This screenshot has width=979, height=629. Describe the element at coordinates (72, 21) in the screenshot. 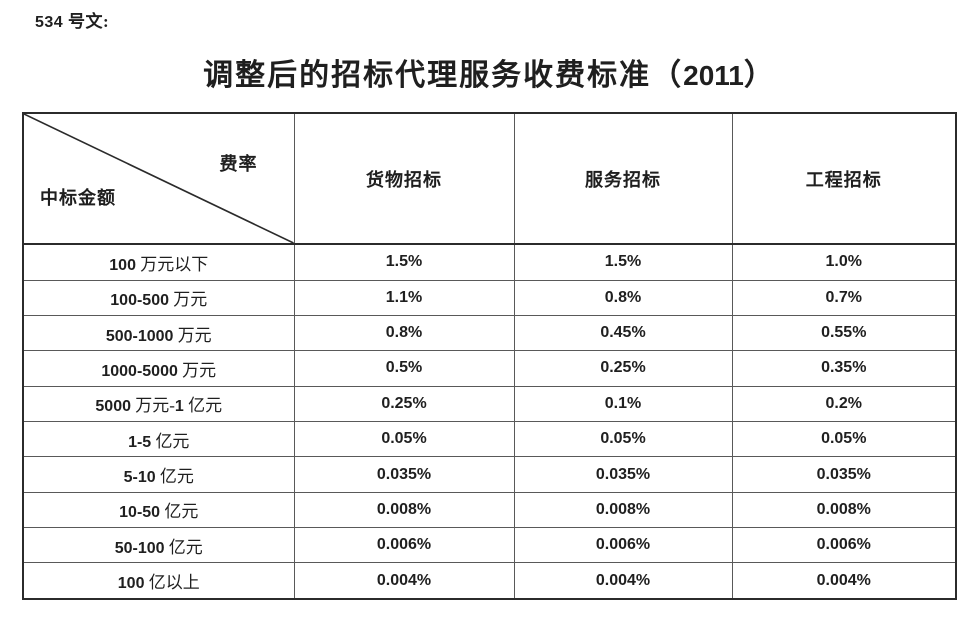

I see `doc-number-label: 534 号文:` at that location.